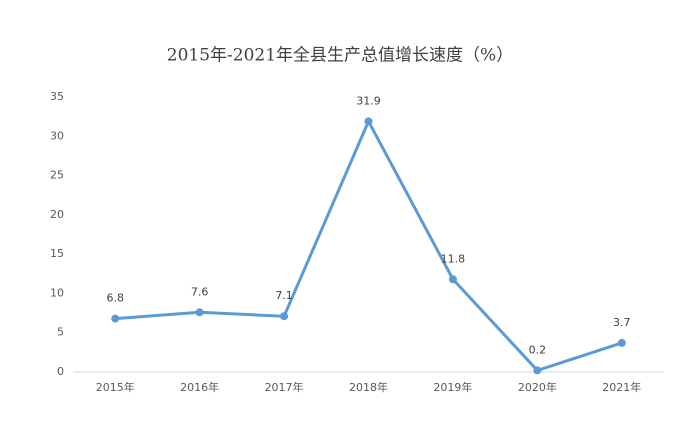 Image resolution: width=674 pixels, height=431 pixels. Describe the element at coordinates (452, 387) in the screenshot. I see `x-tick-label: 2019年` at that location.